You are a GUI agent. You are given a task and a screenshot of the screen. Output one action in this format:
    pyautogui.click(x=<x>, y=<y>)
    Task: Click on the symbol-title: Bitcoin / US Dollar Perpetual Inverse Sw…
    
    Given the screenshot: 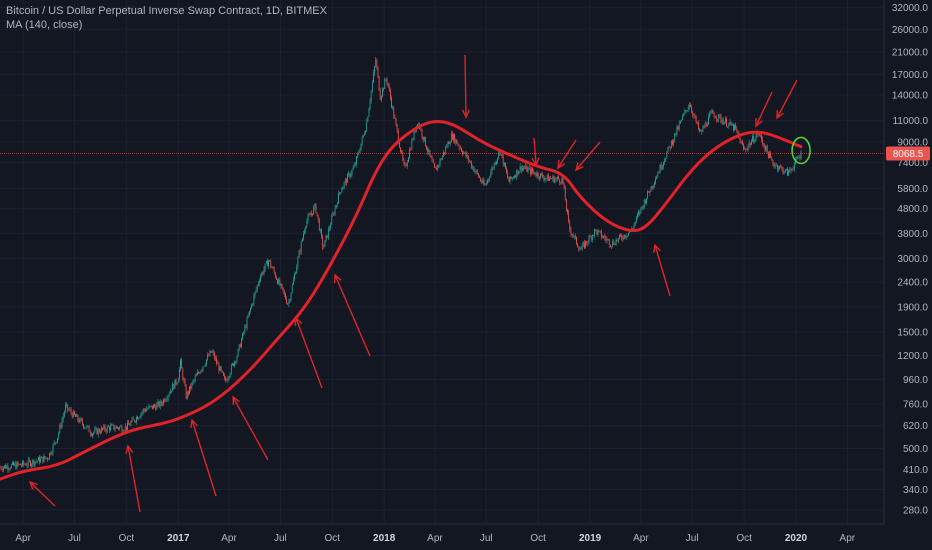 What is the action you would take?
    pyautogui.click(x=166, y=11)
    